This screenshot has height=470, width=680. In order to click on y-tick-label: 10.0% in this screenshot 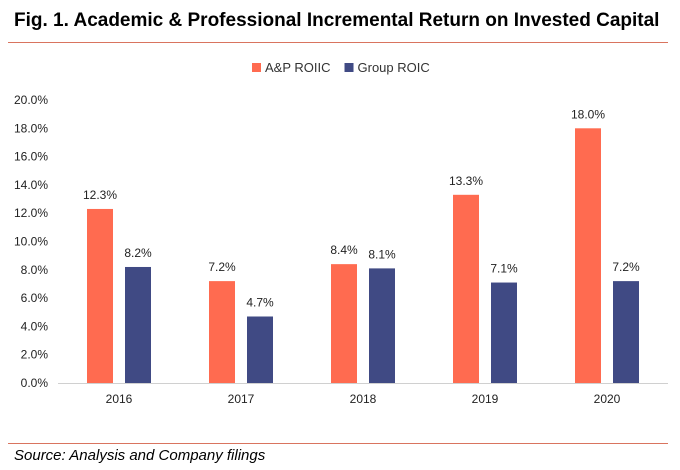, I will do `click(31, 242)`.